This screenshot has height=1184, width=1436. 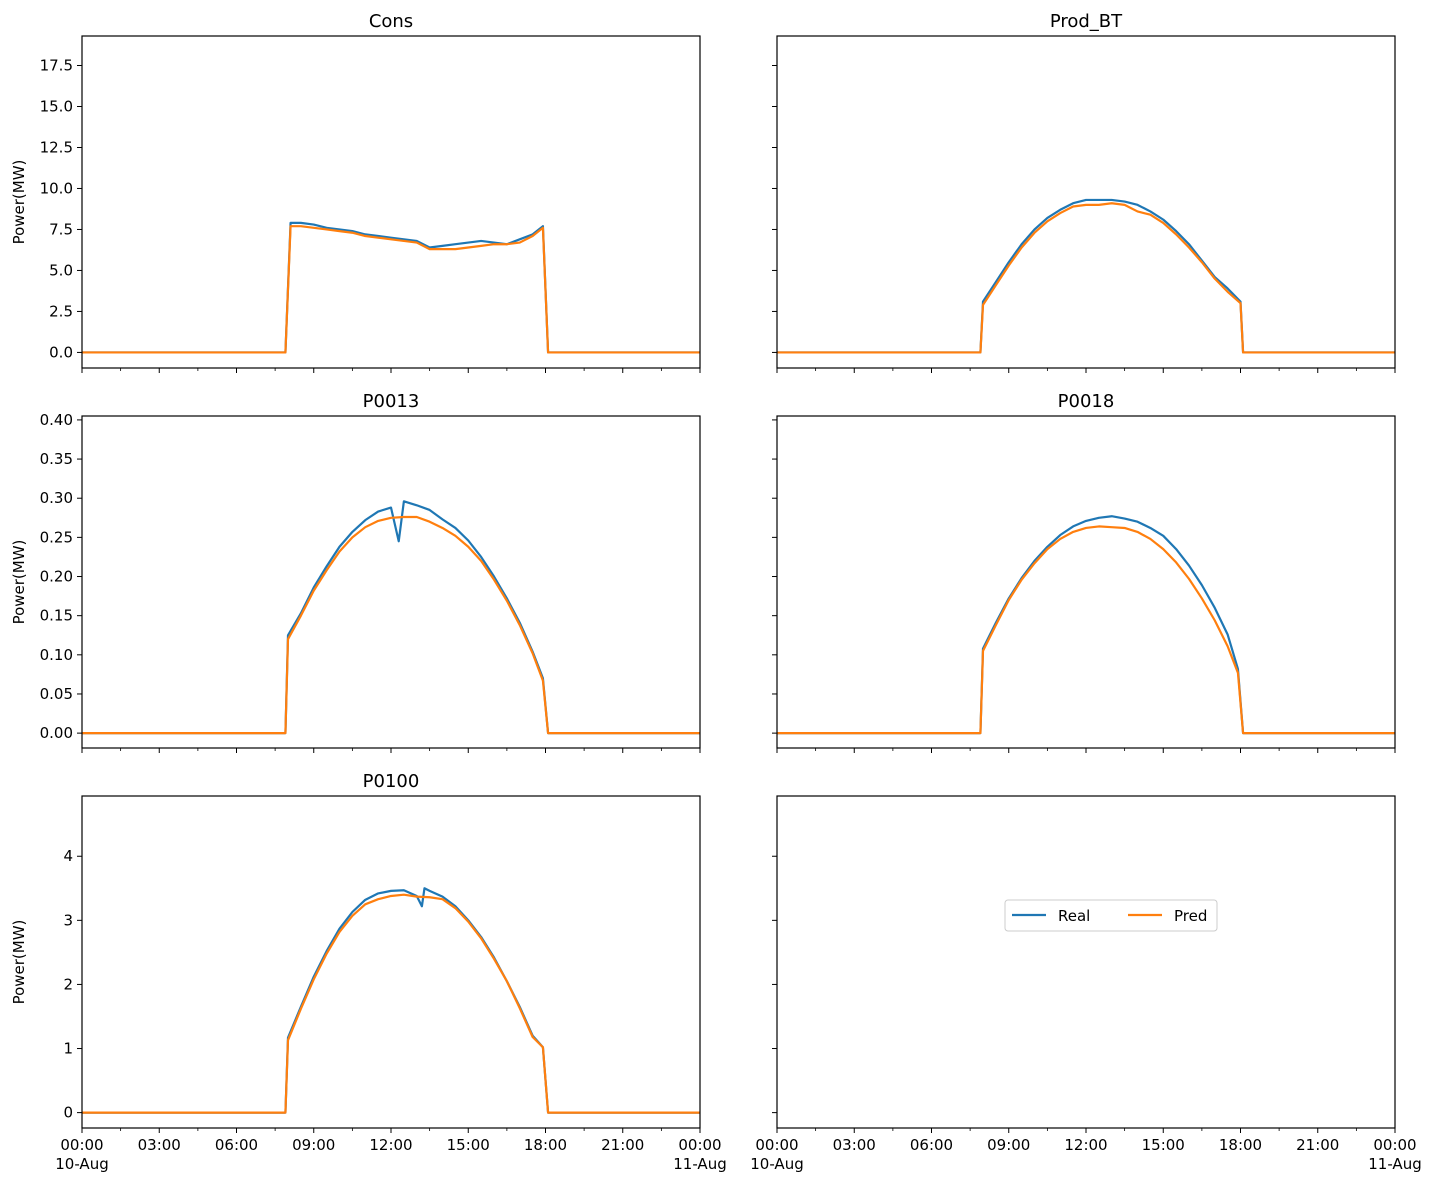 What do you see at coordinates (56, 106) in the screenshot?
I see `y-tick-label: 15.0` at bounding box center [56, 106].